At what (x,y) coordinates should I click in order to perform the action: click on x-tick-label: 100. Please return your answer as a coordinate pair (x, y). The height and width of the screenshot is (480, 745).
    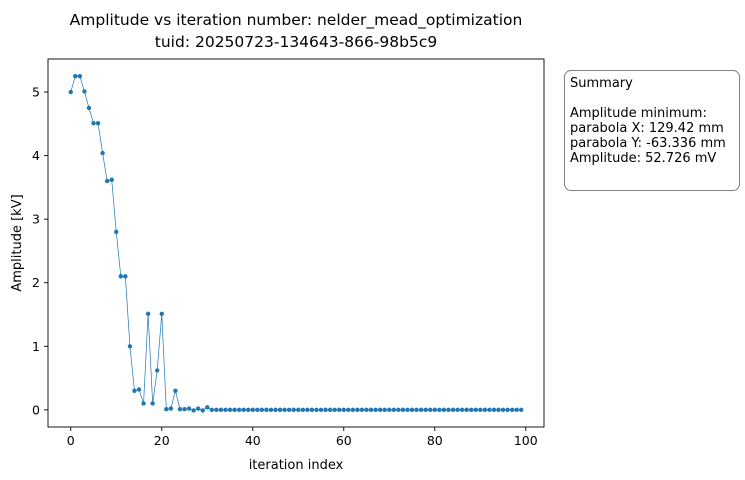
    Looking at the image, I should click on (526, 440).